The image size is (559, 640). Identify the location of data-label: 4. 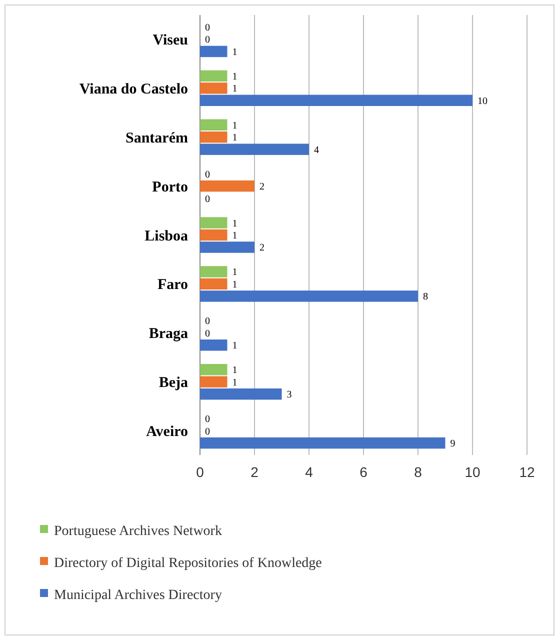
(316, 150).